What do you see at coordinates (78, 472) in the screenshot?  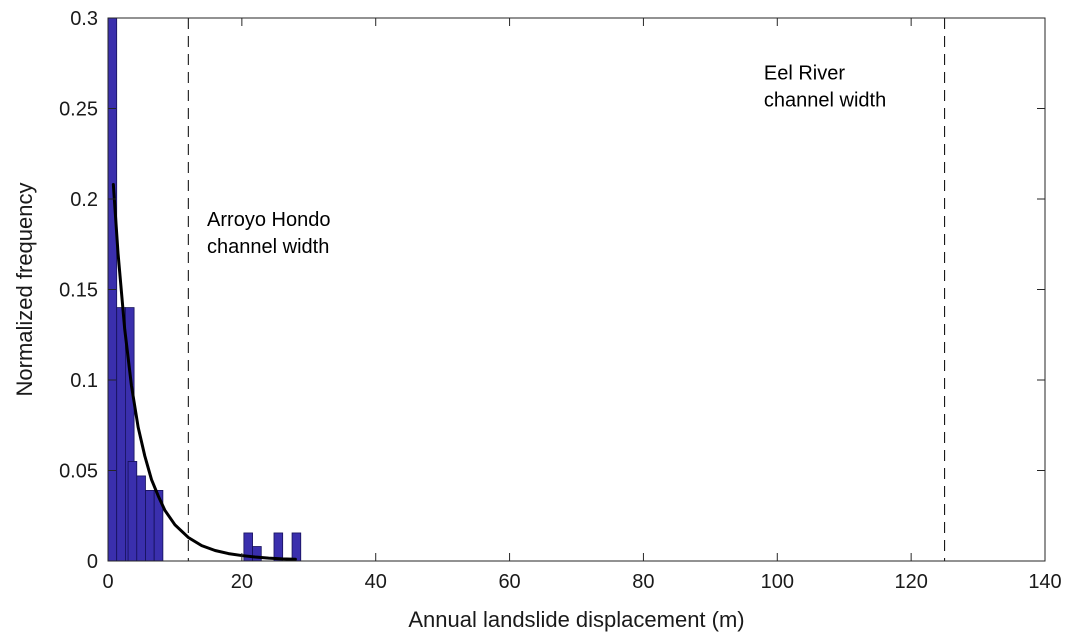 I see `y-tick-label: 0.05` at bounding box center [78, 472].